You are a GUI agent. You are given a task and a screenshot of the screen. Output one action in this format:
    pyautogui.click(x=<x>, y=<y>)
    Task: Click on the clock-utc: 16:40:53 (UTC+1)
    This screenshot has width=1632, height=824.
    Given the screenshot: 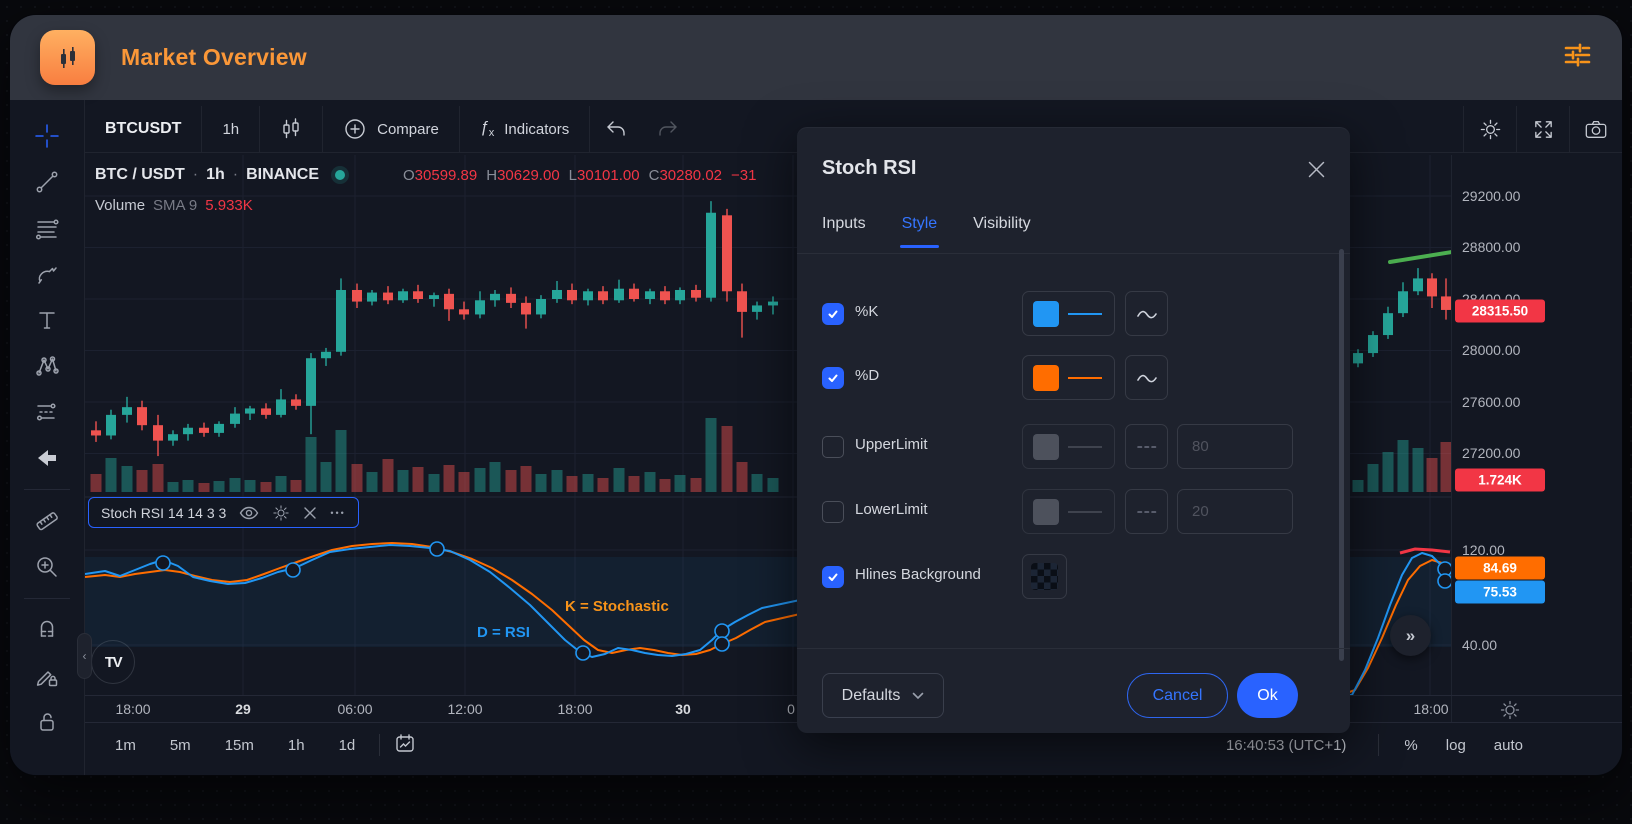 What is the action you would take?
    pyautogui.click(x=1286, y=745)
    